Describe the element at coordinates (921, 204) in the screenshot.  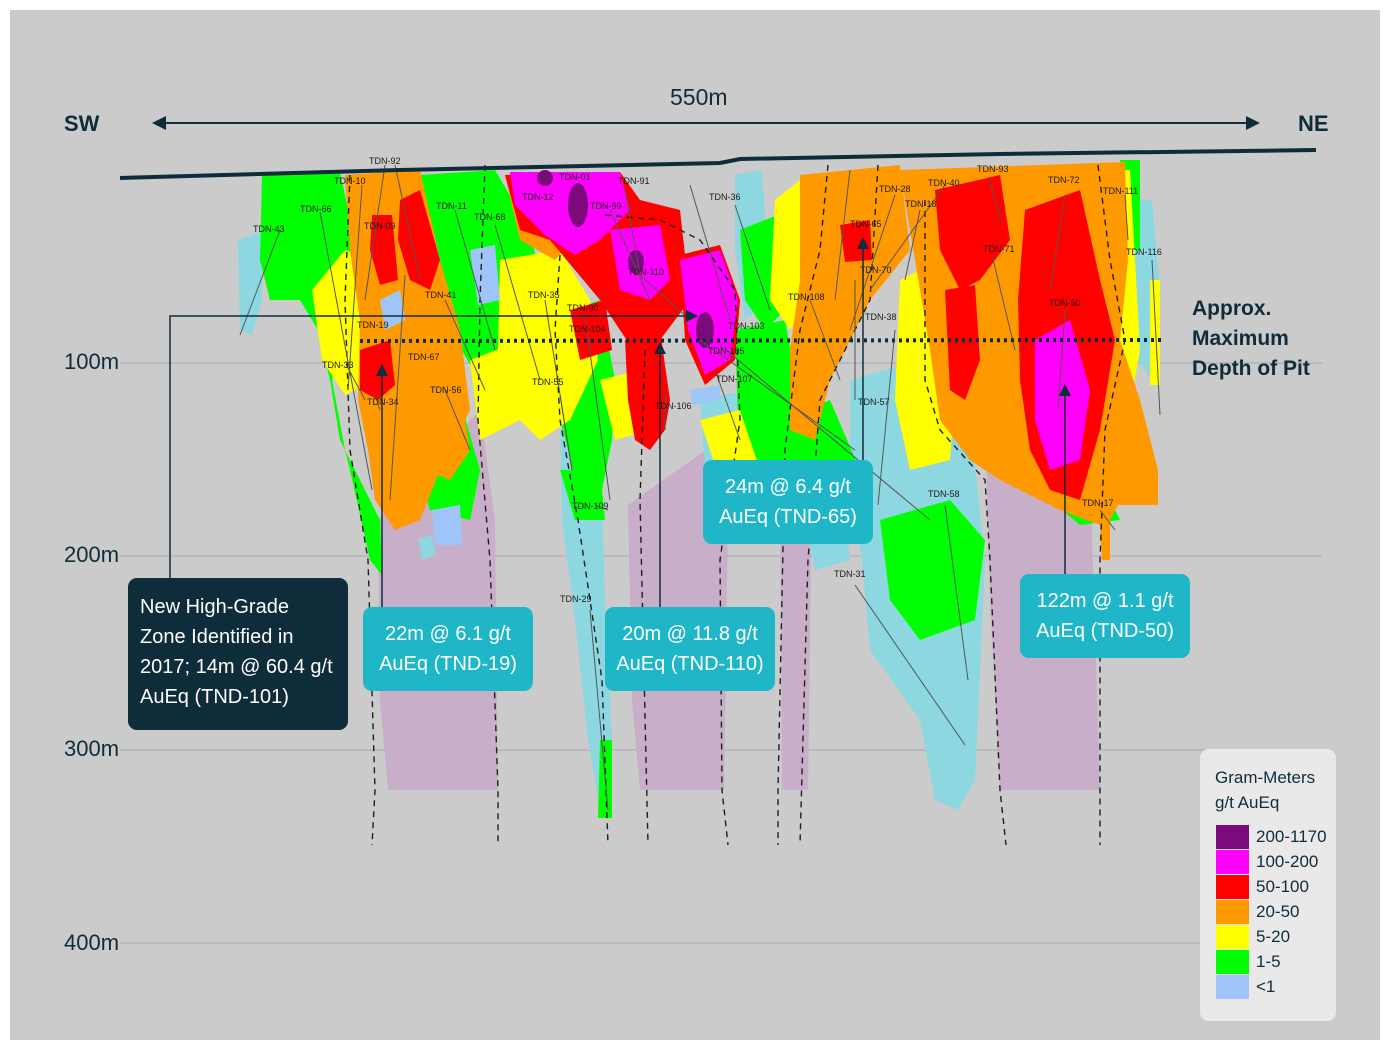
I see `drill-hole-label: TDN-18` at that location.